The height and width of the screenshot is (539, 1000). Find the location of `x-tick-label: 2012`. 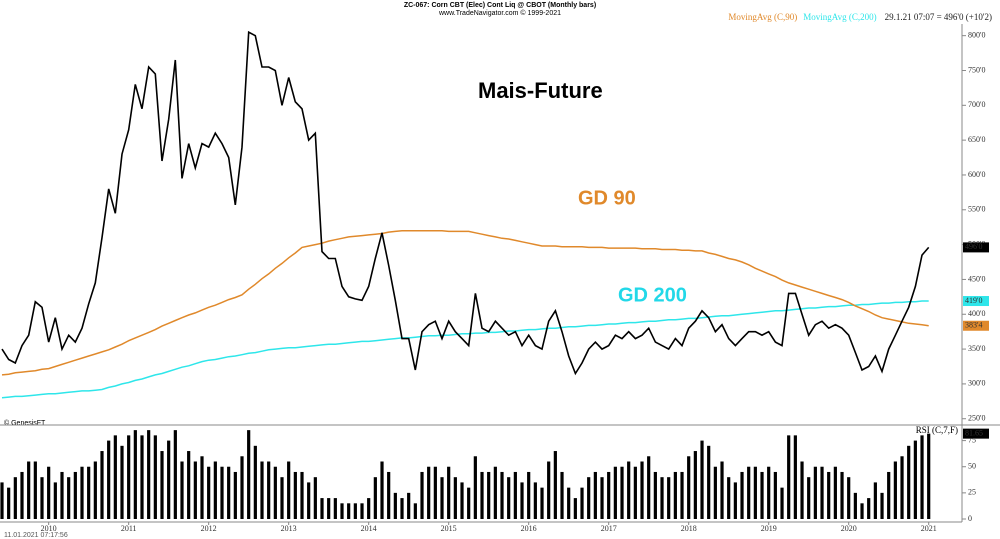

x-tick-label: 2012 is located at coordinates (209, 528).